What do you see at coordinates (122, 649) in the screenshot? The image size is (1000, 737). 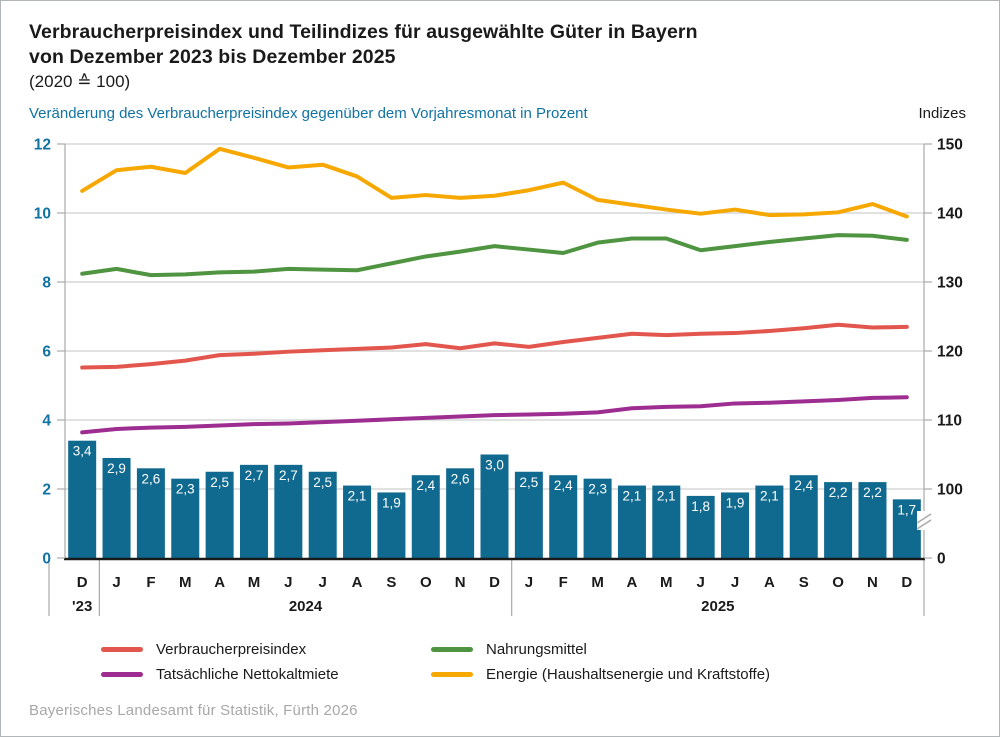 I see `legend-swatch-verbraucherpreisindex` at bounding box center [122, 649].